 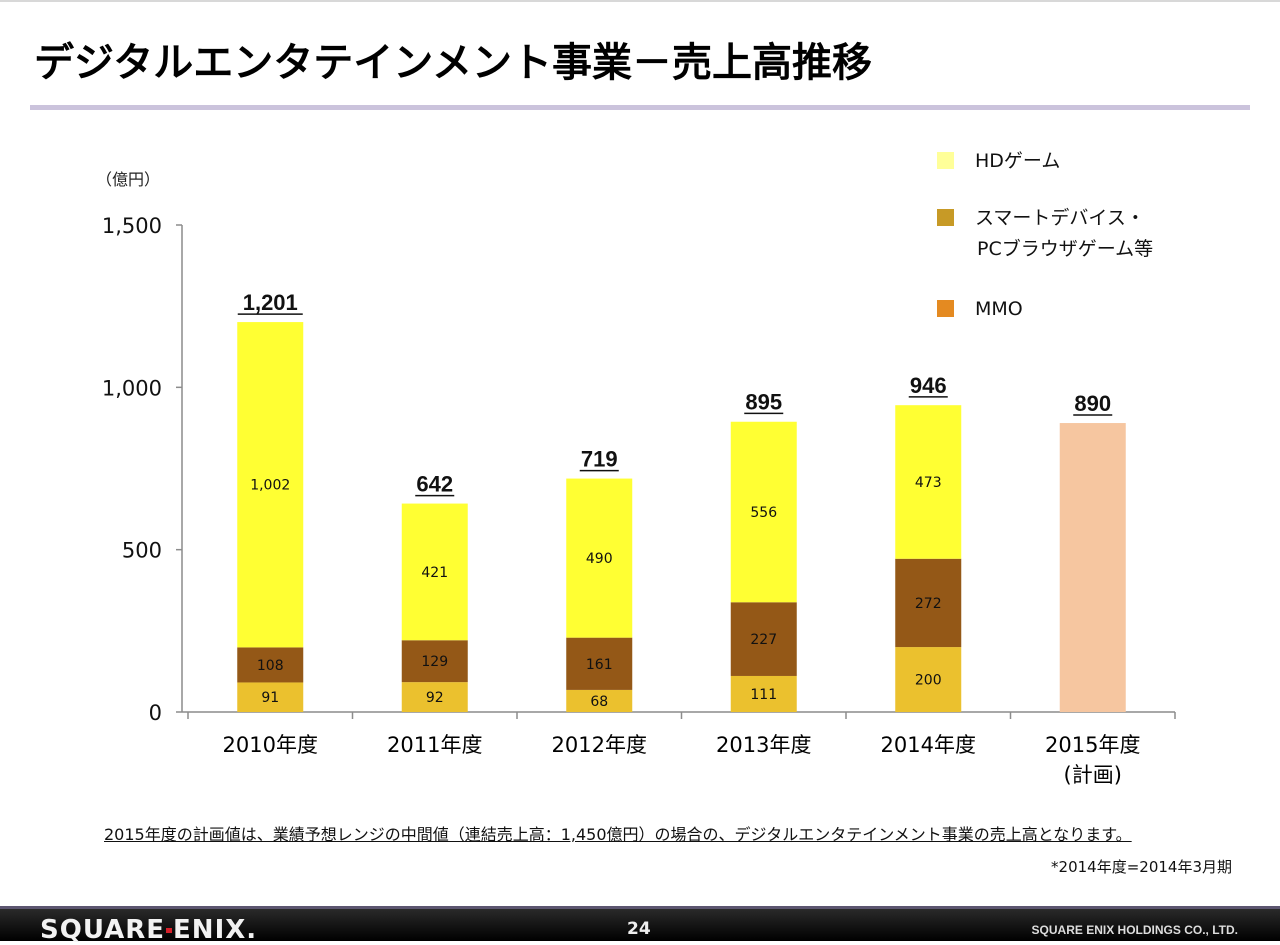 I want to click on x-tick-label: 2011年度, so click(x=434, y=745).